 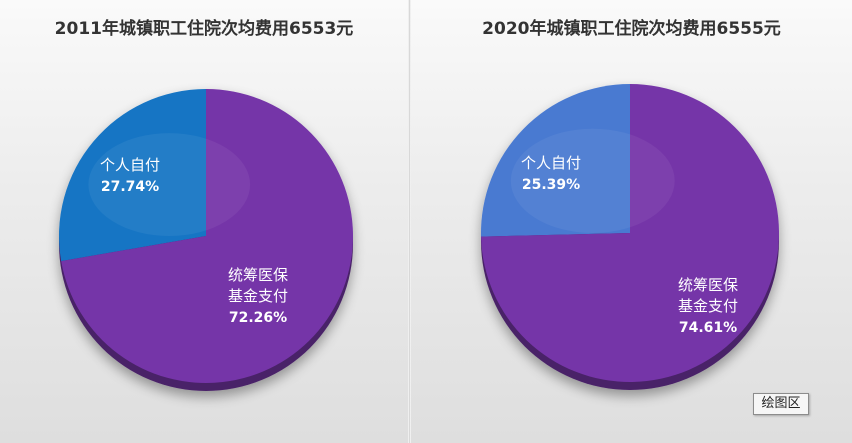 I want to click on slice-label-0-0: 个人自付 27.74%, so click(x=130, y=175).